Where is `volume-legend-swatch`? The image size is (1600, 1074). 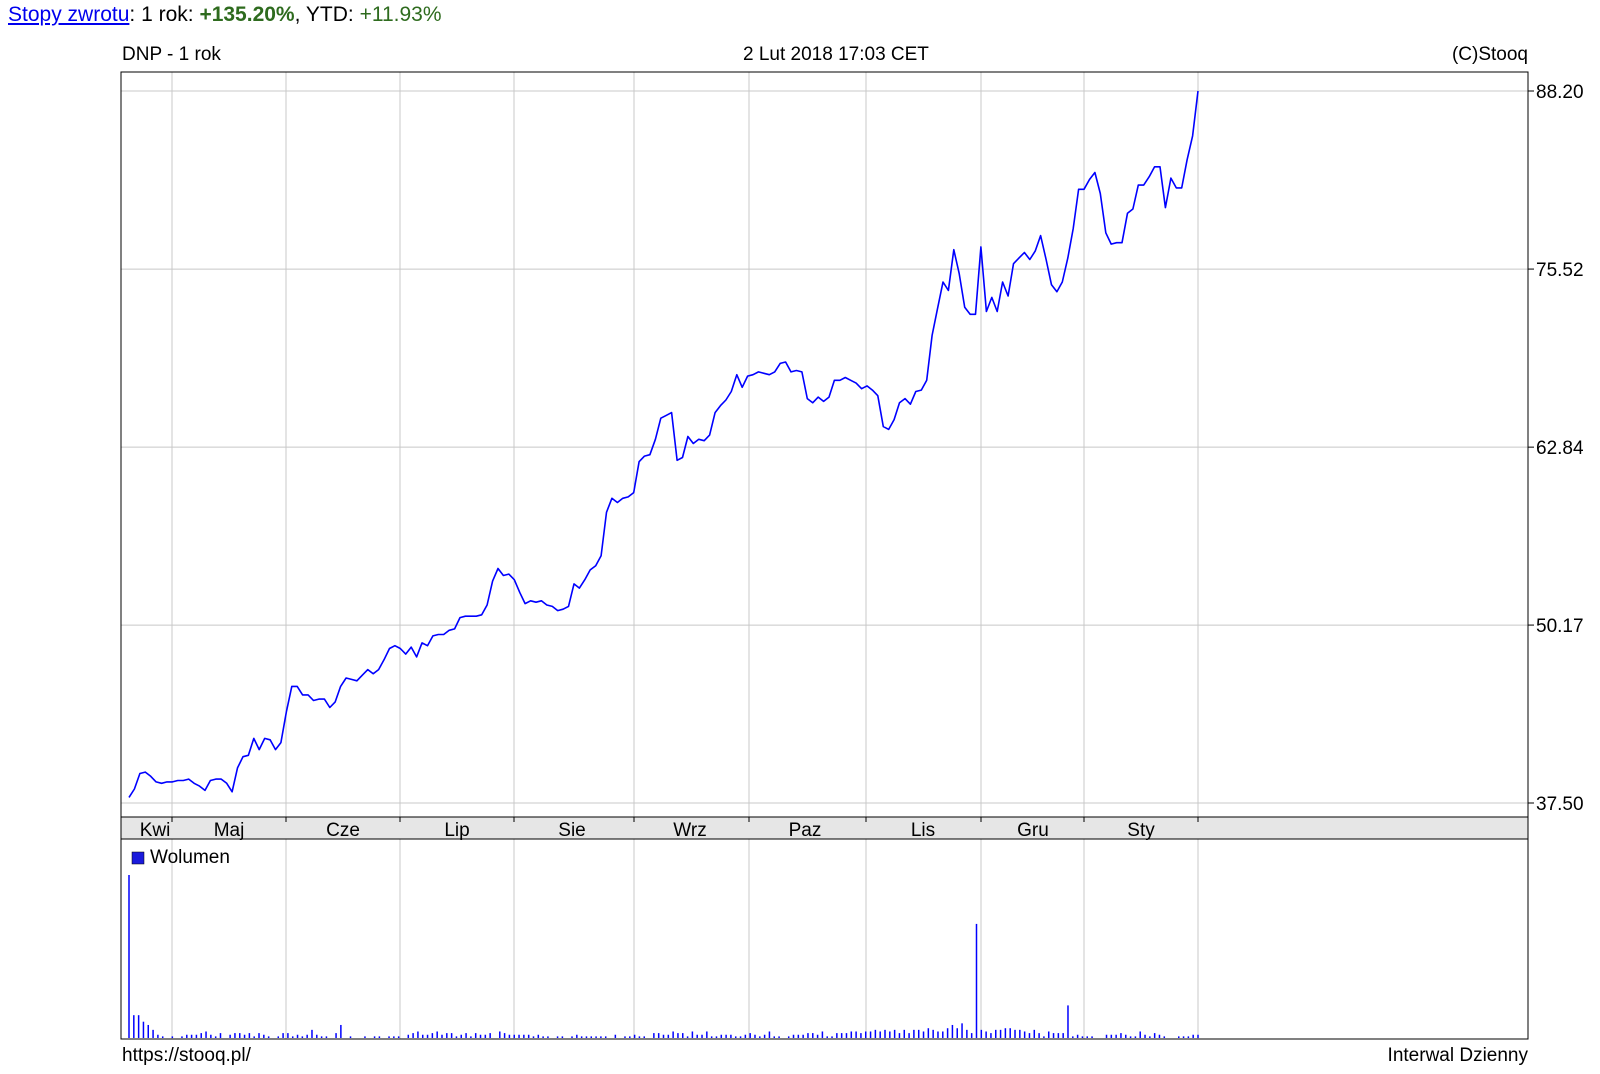
volume-legend-swatch is located at coordinates (138, 858).